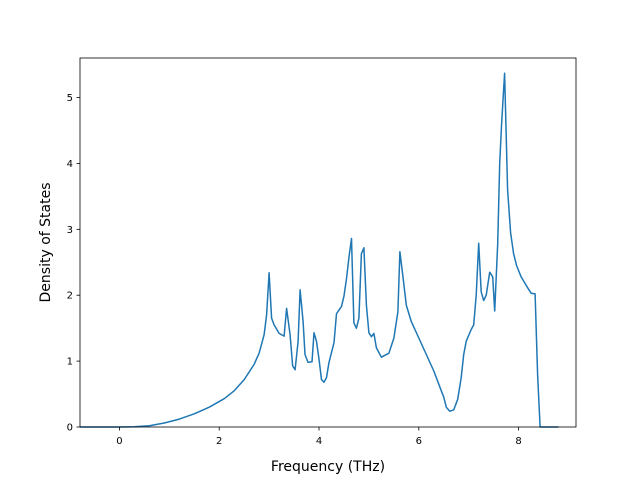 This screenshot has width=640, height=480. Describe the element at coordinates (70, 164) in the screenshot. I see `y-tick-label: 4` at that location.